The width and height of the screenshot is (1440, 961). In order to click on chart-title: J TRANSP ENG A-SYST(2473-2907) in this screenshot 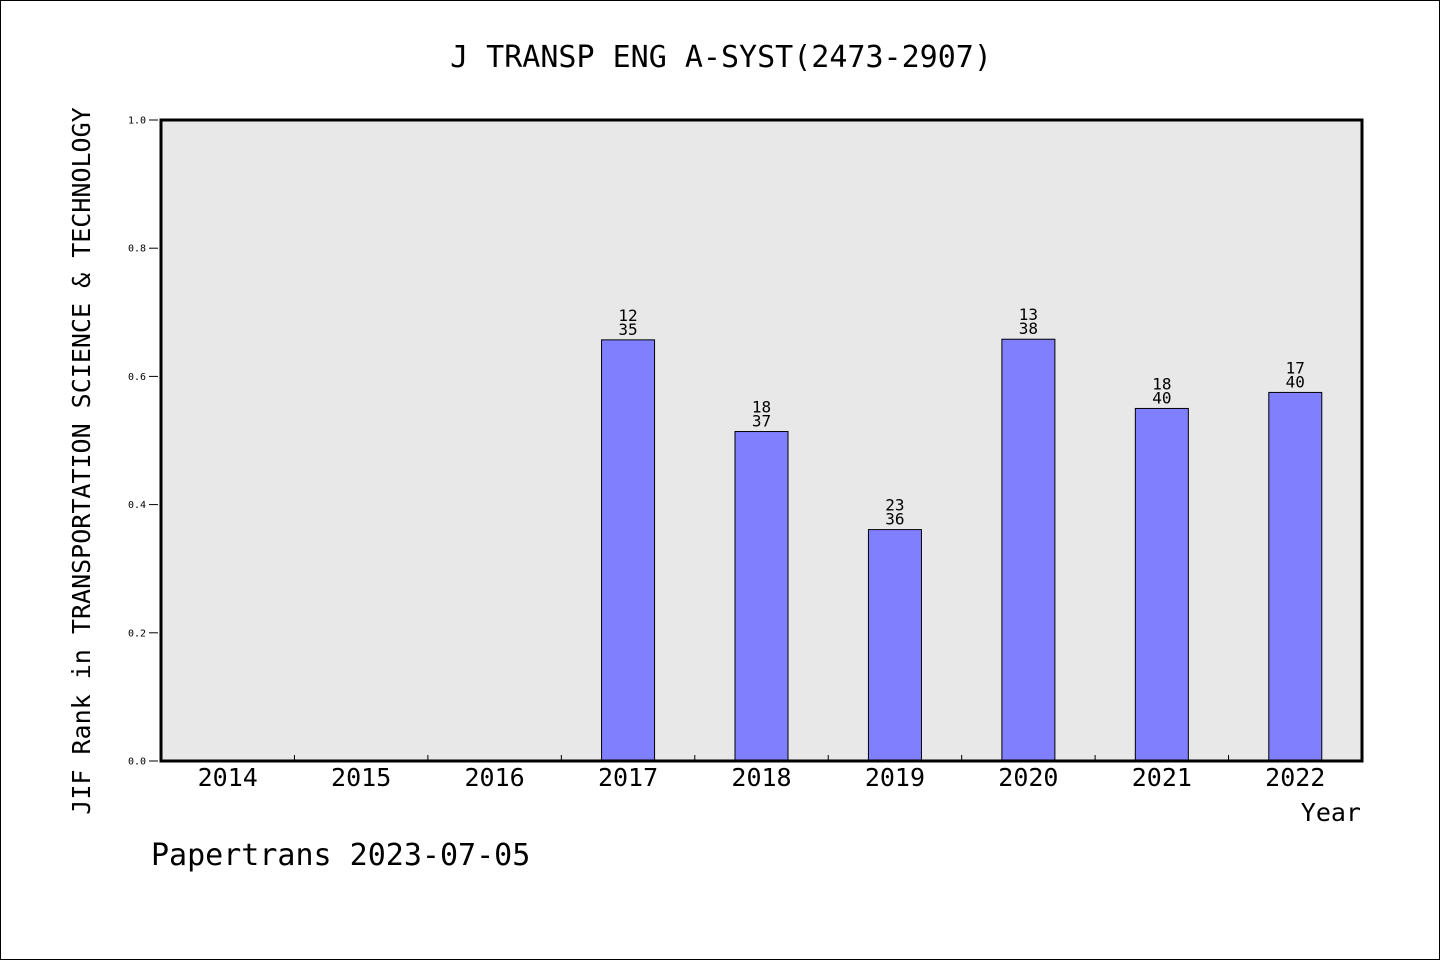, I will do `click(721, 57)`.